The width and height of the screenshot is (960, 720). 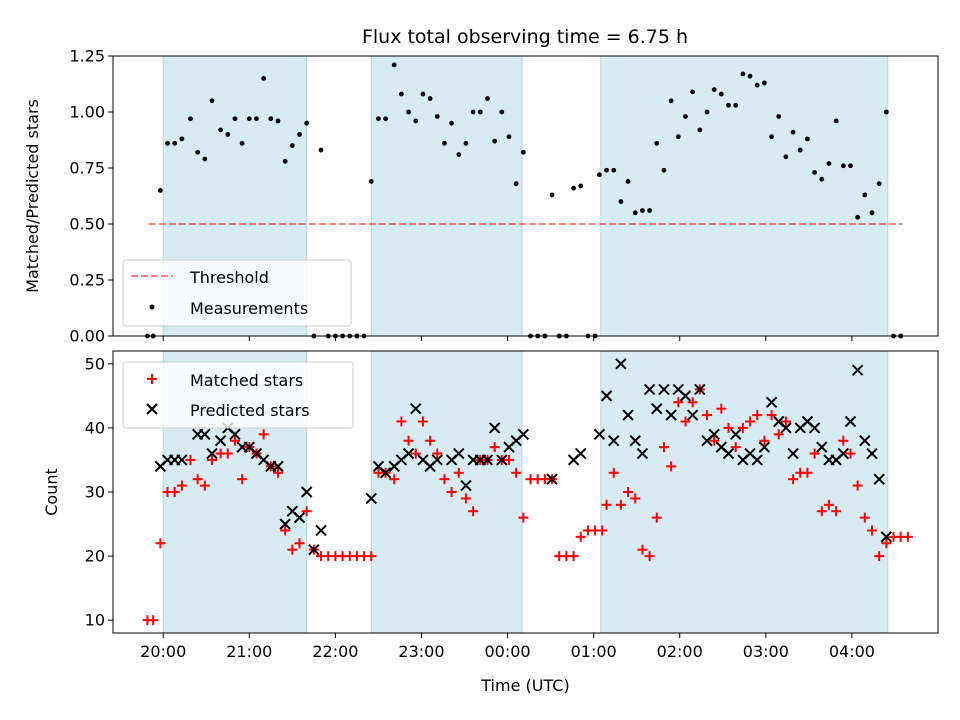 What do you see at coordinates (95, 620) in the screenshot?
I see `y-tick-label: 10` at bounding box center [95, 620].